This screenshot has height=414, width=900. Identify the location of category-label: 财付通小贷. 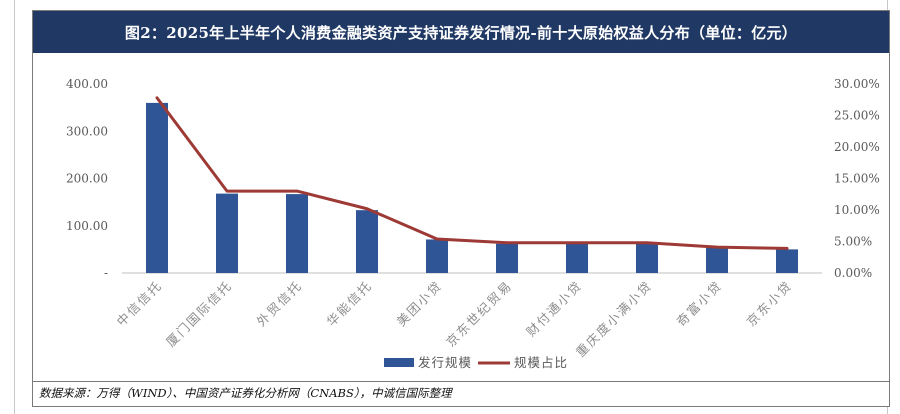
(554, 309).